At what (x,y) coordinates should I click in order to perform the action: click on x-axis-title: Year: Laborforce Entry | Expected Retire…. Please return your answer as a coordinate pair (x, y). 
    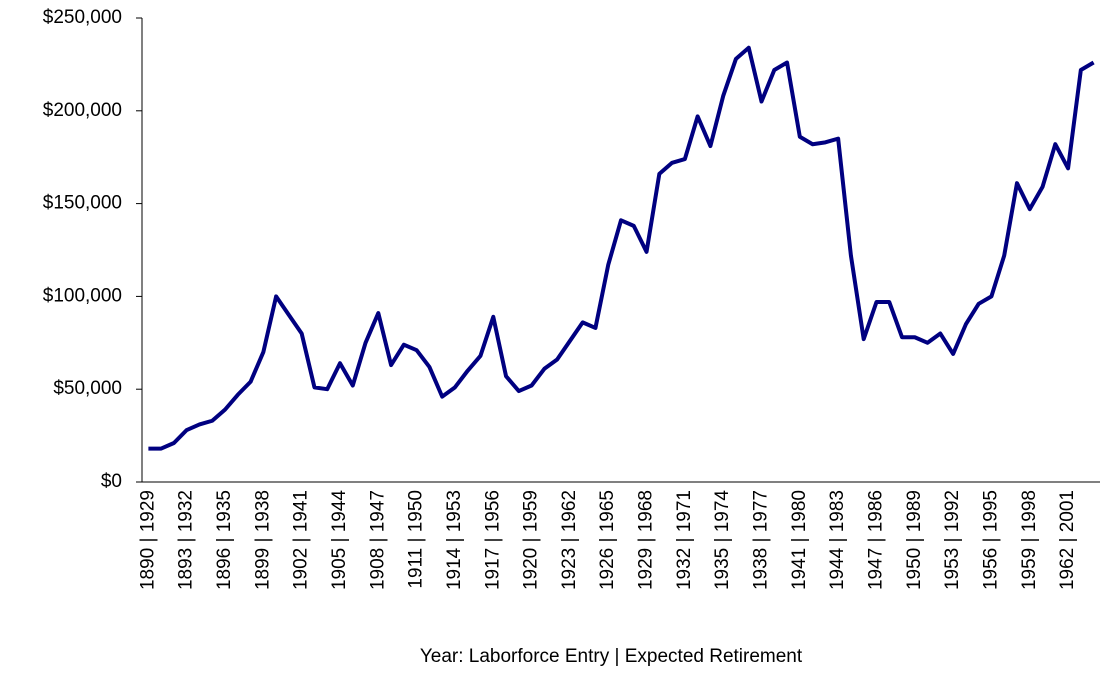
    Looking at the image, I should click on (611, 656).